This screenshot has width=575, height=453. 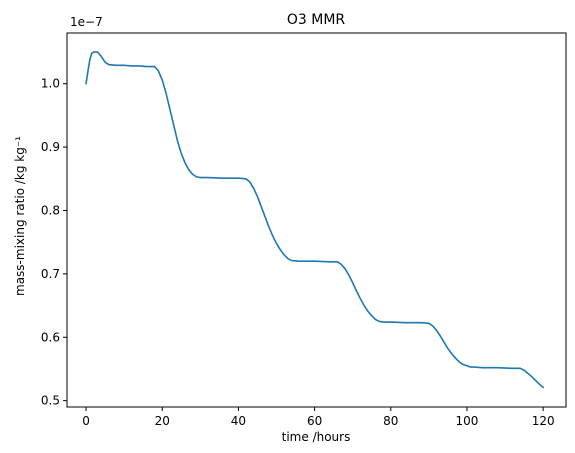 What do you see at coordinates (162, 421) in the screenshot?
I see `x-tick-label: 20` at bounding box center [162, 421].